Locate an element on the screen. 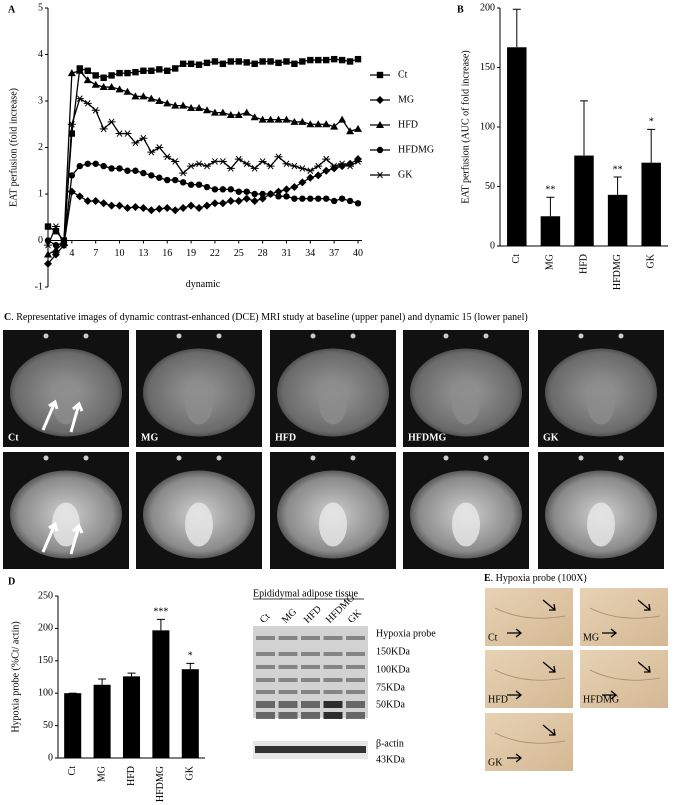 This screenshot has width=675, height=805. significance: * is located at coordinates (651, 122).